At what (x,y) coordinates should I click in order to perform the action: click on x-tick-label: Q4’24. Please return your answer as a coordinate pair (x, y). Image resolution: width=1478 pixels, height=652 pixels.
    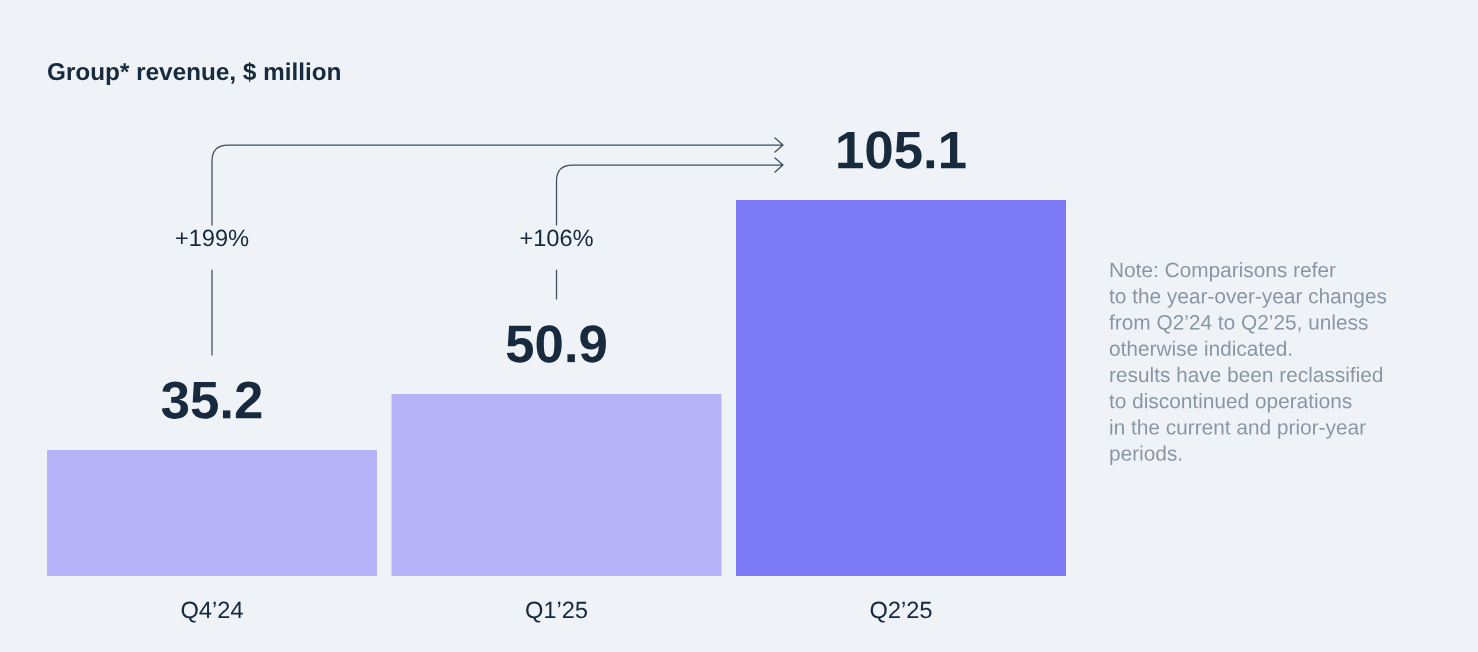
    Looking at the image, I should click on (212, 612).